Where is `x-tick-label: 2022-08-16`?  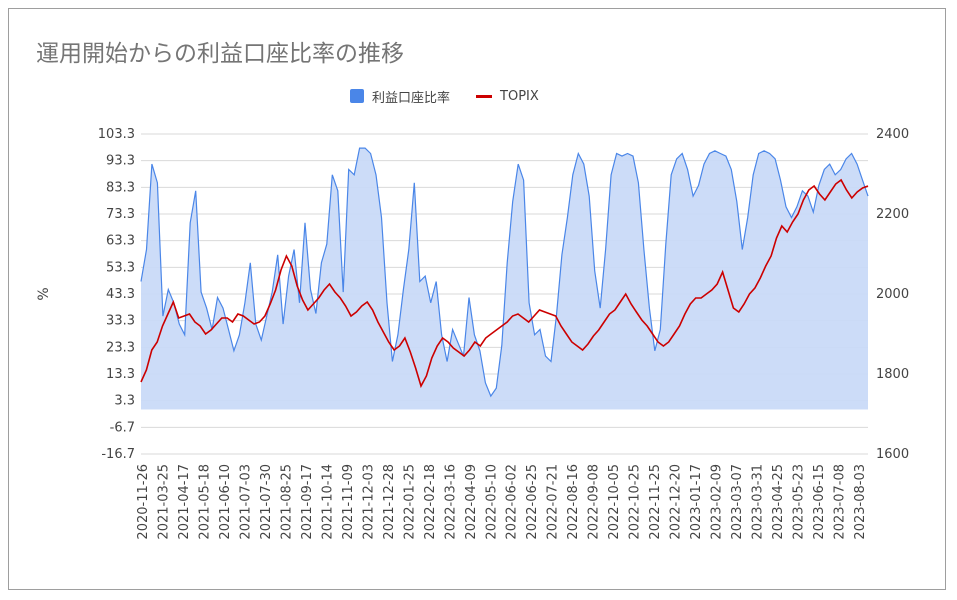
x-tick-label: 2022-08-16 is located at coordinates (573, 502).